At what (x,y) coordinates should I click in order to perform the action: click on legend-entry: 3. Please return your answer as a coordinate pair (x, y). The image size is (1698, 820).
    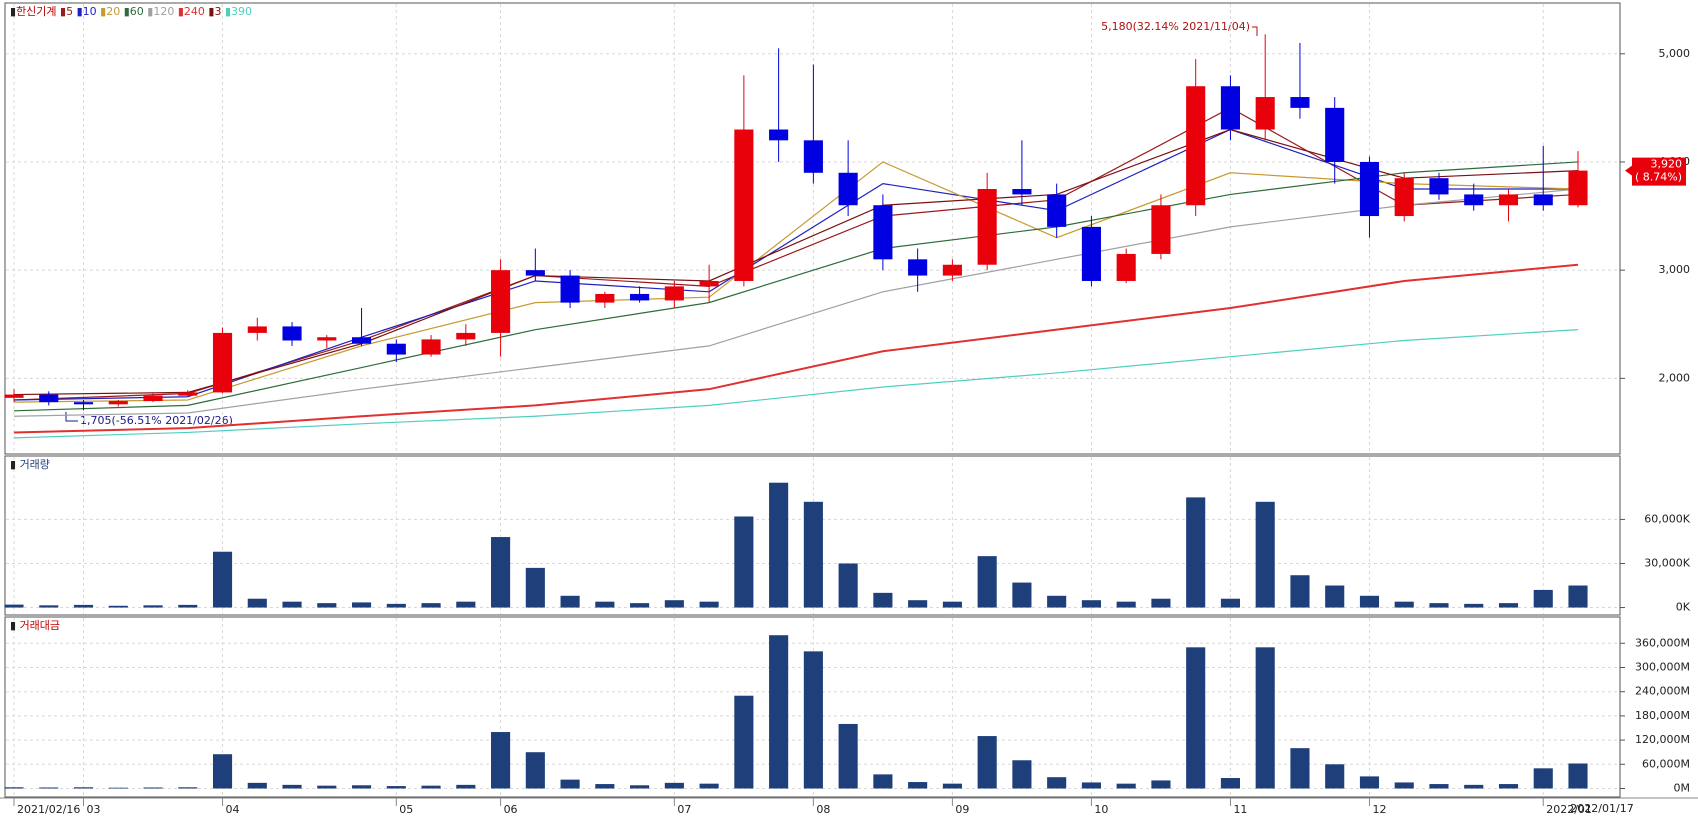
    Looking at the image, I should click on (217, 11).